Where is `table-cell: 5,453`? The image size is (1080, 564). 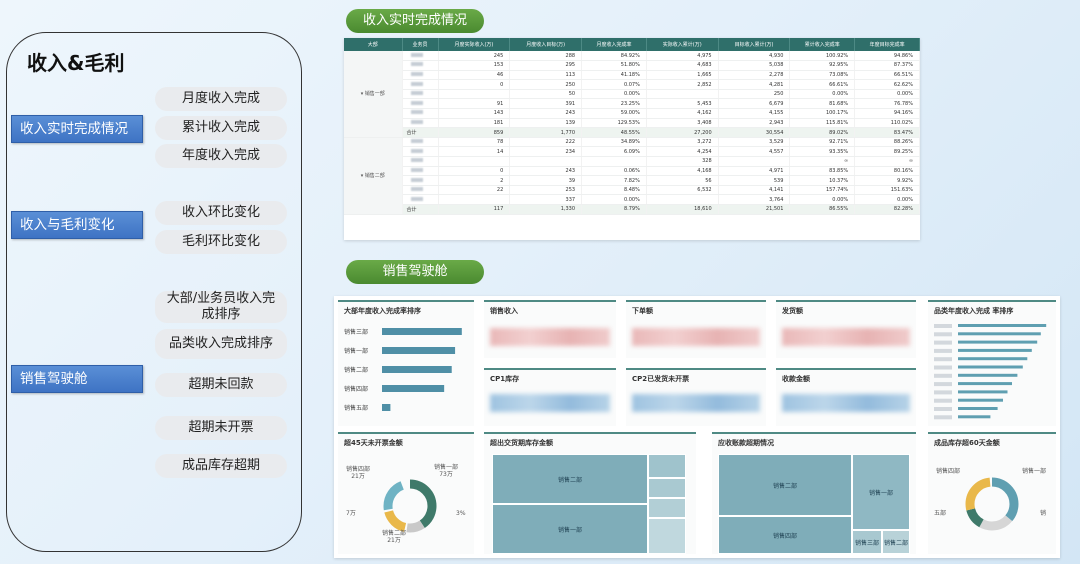 table-cell: 5,453 is located at coordinates (682, 104).